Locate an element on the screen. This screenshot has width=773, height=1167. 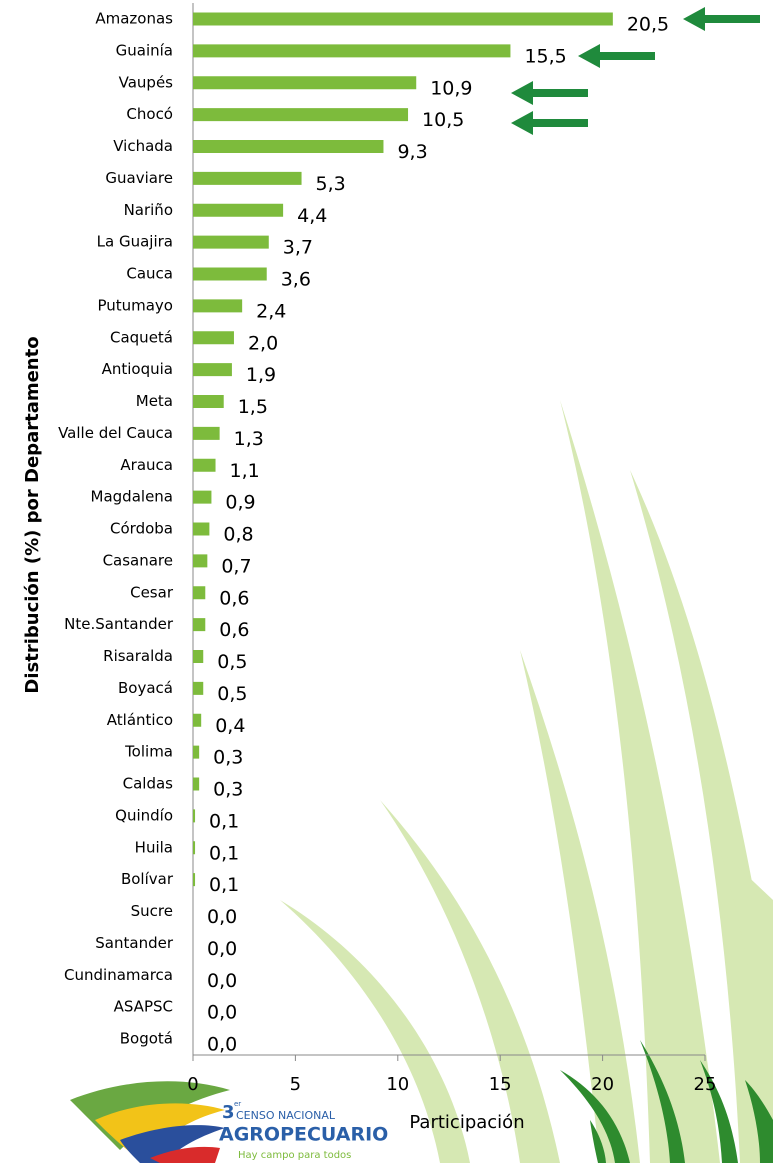
y-tick-label: Córdoba is located at coordinates (141, 529).